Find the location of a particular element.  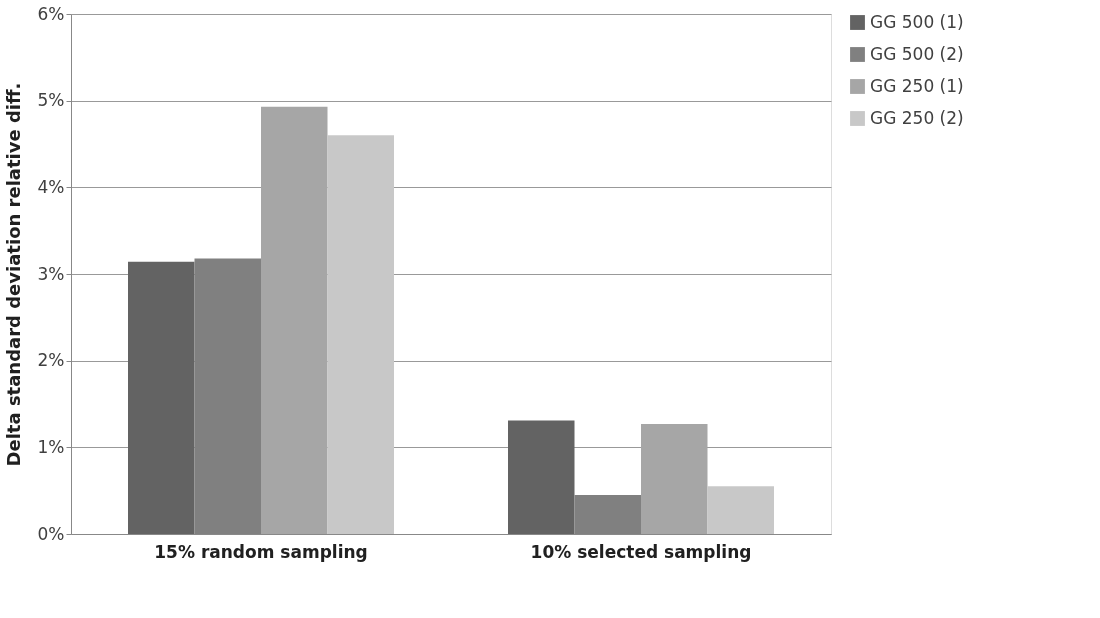

y-tick-label: 3% is located at coordinates (51, 273).